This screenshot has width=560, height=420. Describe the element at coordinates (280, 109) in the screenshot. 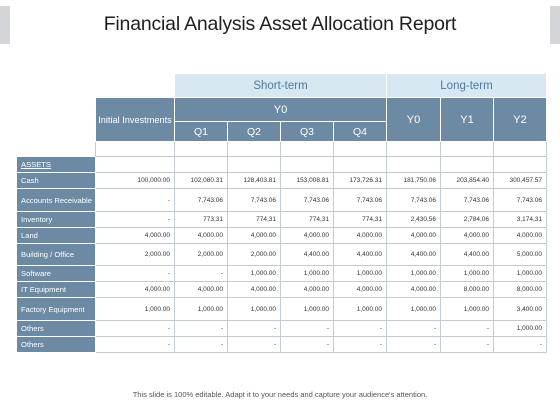

I see `short-term-year-header: Y0` at that location.